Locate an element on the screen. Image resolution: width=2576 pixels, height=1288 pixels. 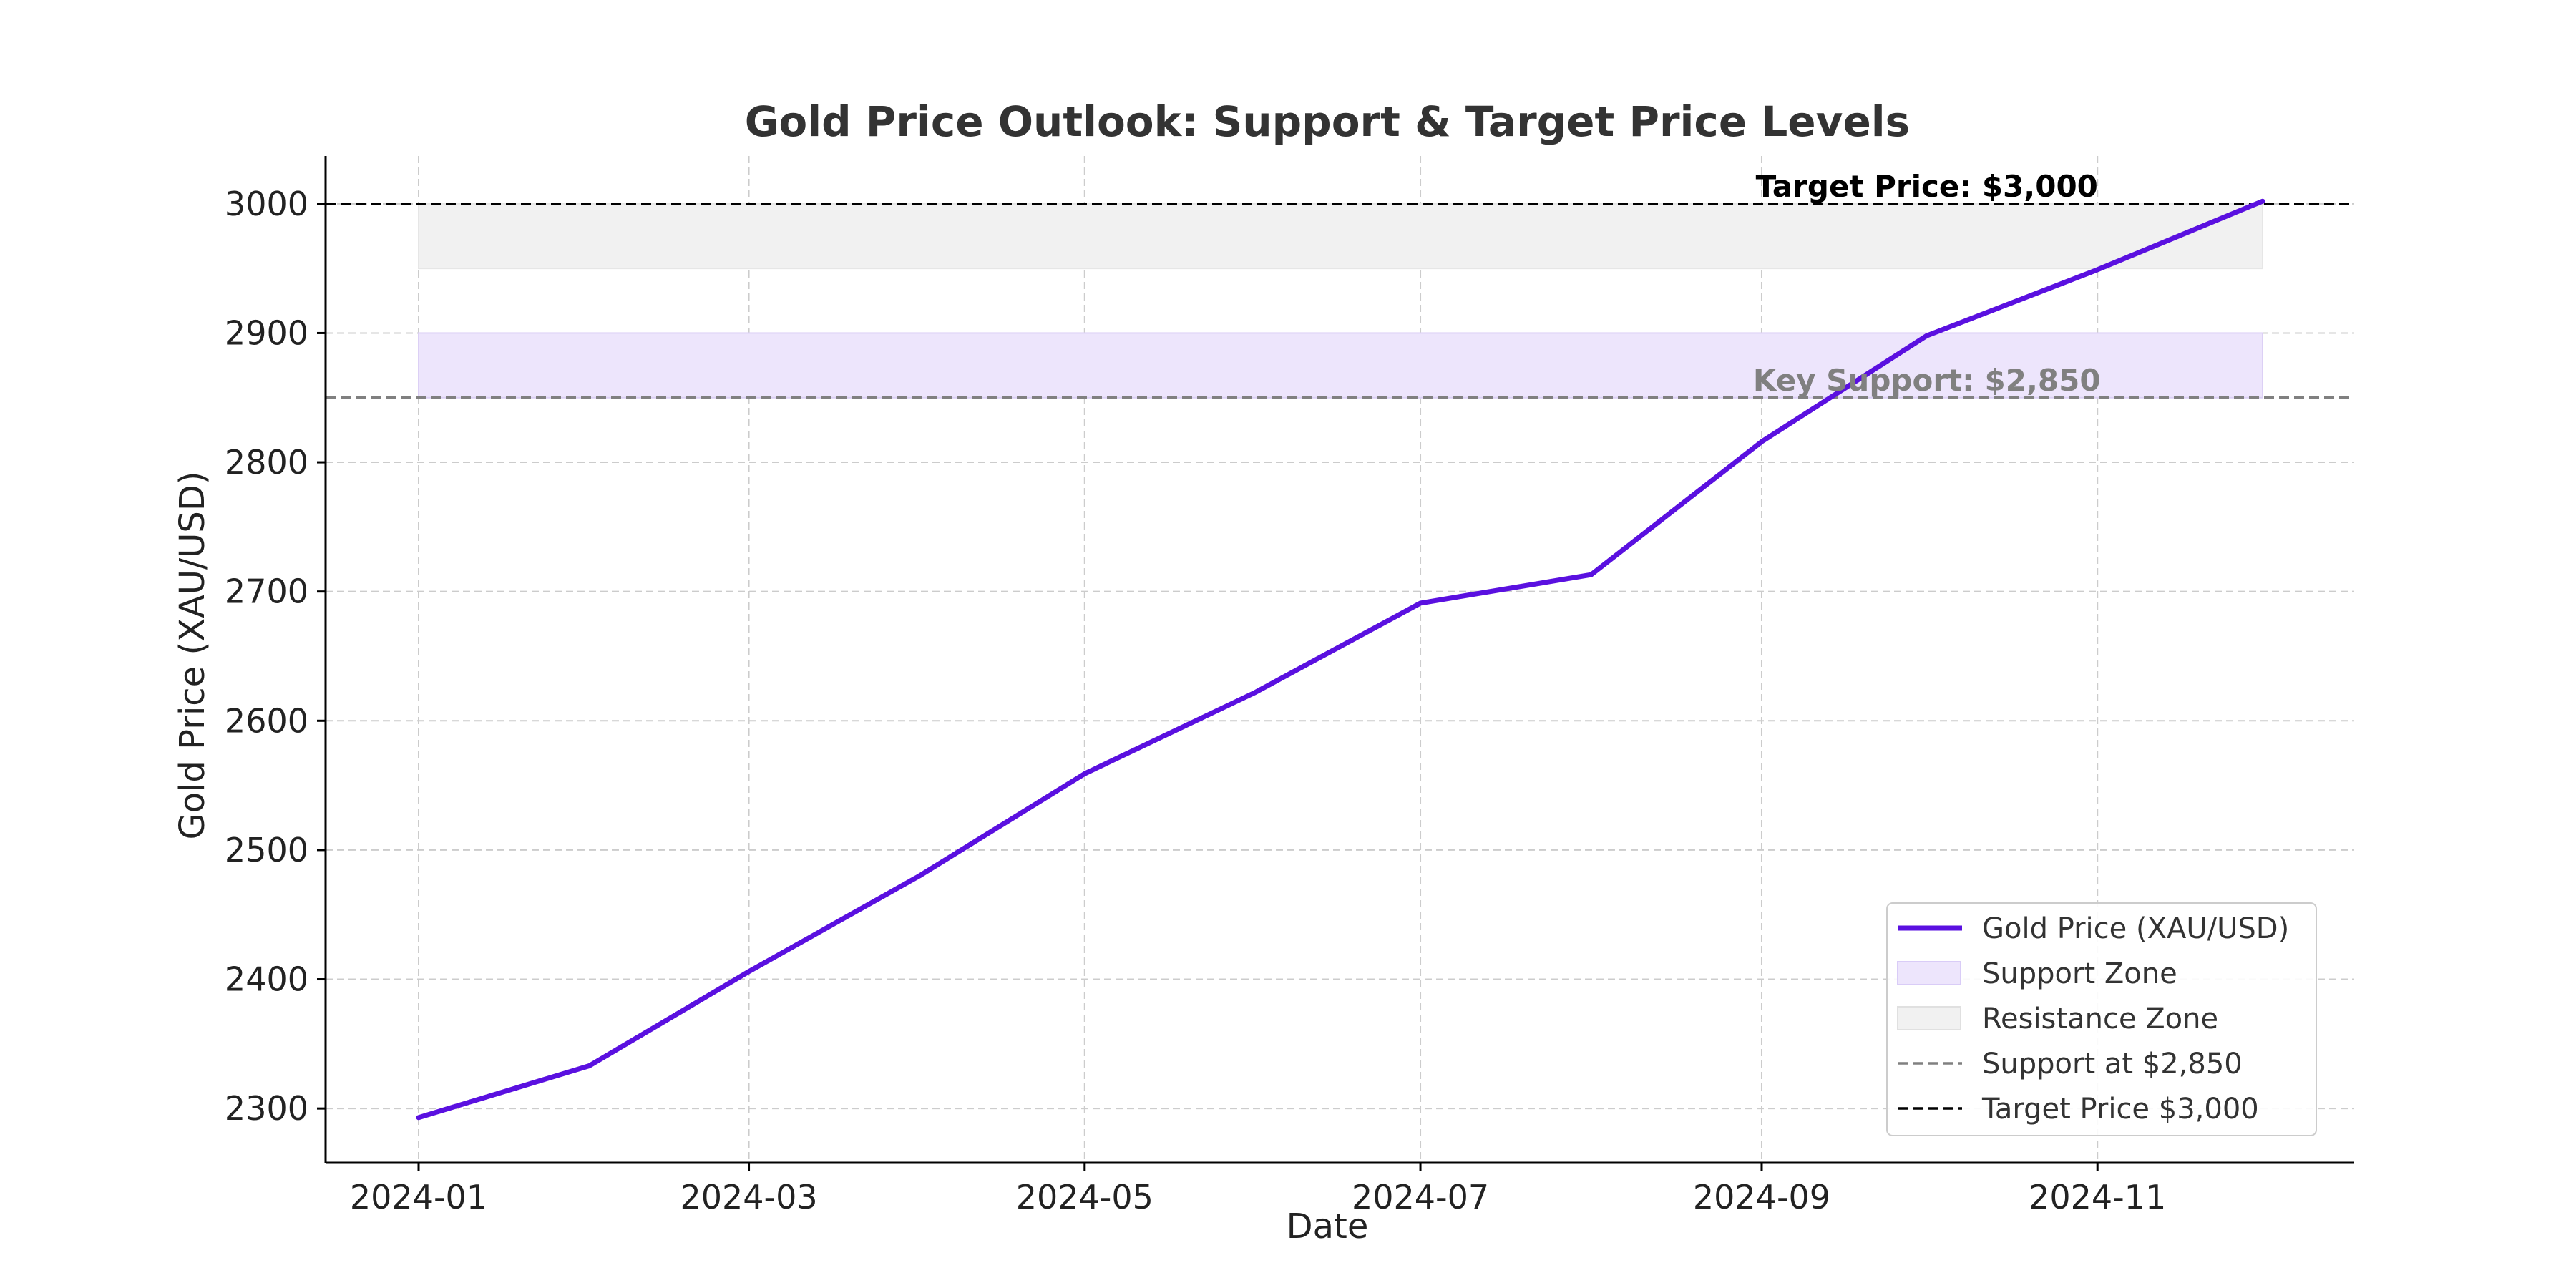
x-tick-label-2024-03: 2024-03 is located at coordinates (748, 1197).